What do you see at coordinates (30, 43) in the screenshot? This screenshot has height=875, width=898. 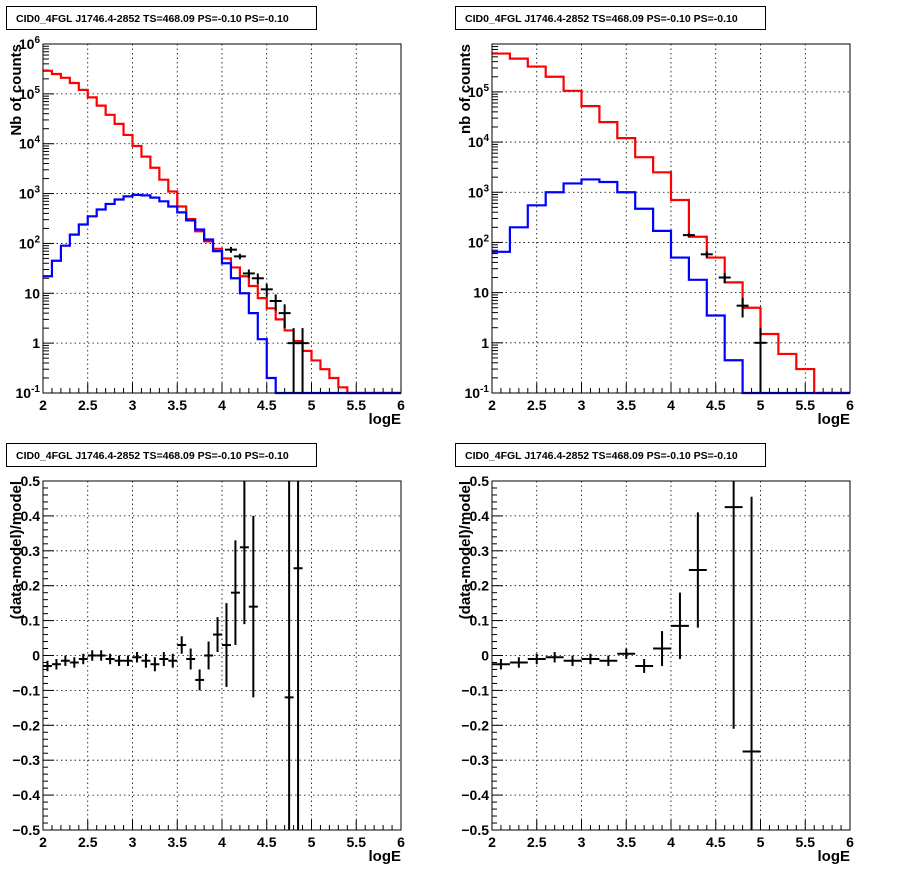 I see `y-tick-label: 10⁶` at bounding box center [30, 43].